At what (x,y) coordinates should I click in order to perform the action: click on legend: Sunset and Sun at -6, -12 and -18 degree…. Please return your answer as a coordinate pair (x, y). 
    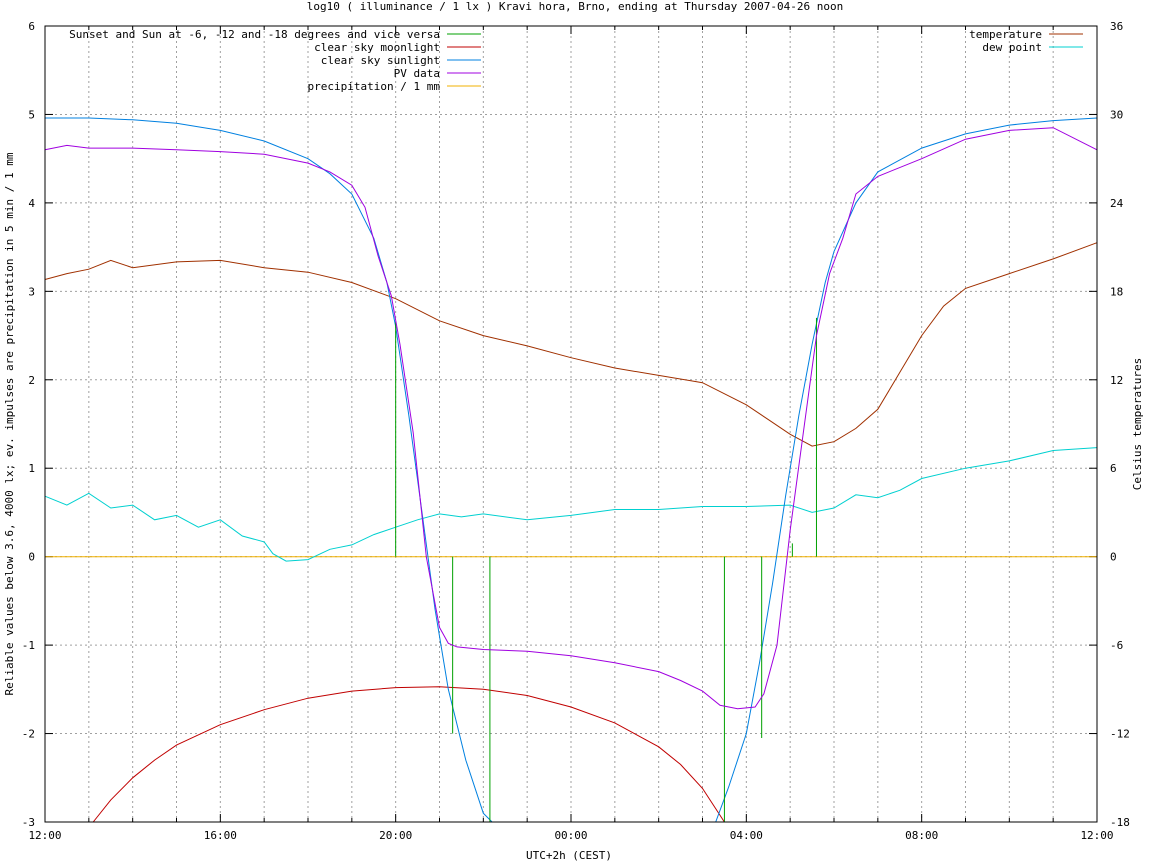
    Looking at the image, I should click on (576, 60).